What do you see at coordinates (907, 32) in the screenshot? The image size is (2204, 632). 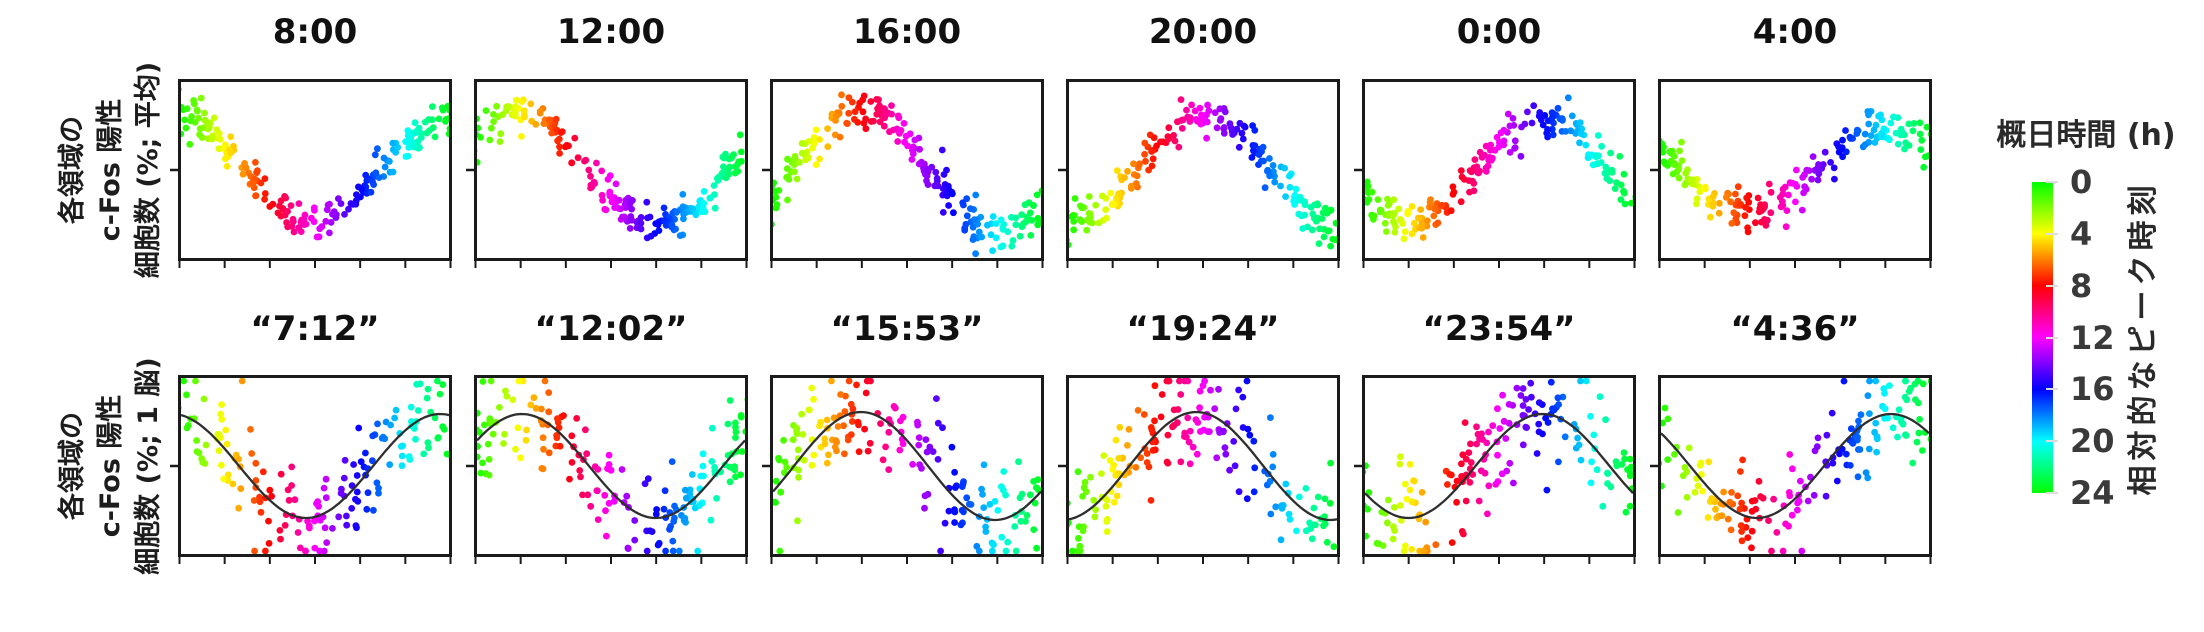 I see `panel-title: 16:00` at bounding box center [907, 32].